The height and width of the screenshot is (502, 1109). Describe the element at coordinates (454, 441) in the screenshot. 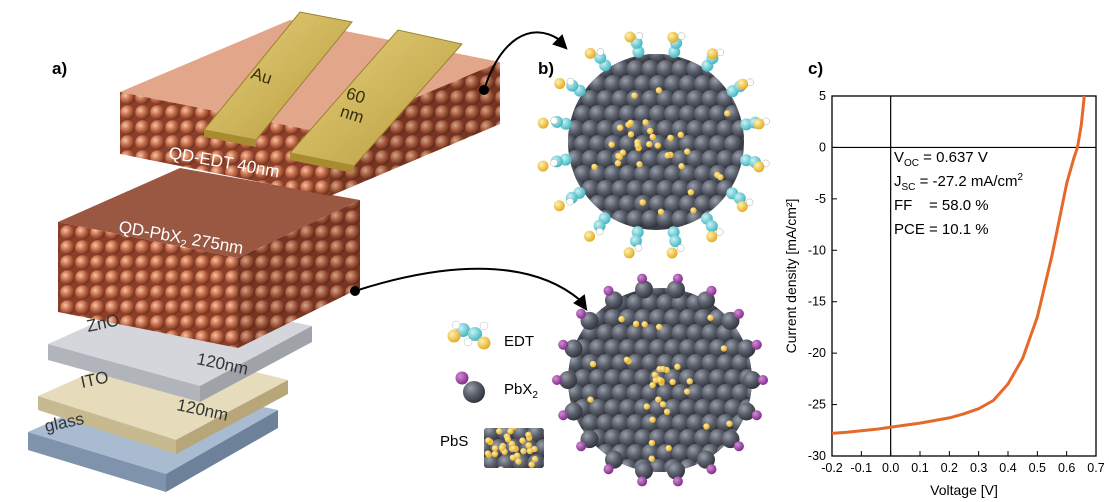

I see `pbs-legend-label: PbS` at that location.